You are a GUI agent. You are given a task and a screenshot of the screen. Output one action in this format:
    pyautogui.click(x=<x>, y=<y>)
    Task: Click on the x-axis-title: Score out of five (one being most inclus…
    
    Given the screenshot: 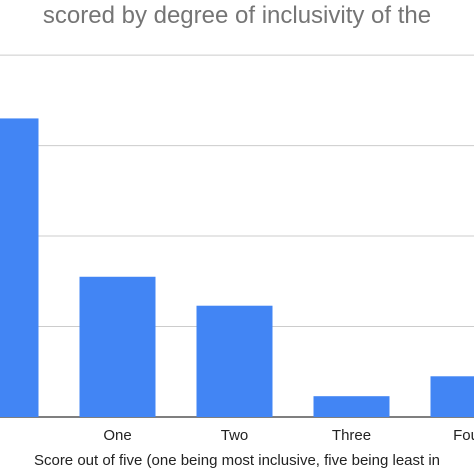 What is the action you would take?
    pyautogui.click(x=237, y=460)
    